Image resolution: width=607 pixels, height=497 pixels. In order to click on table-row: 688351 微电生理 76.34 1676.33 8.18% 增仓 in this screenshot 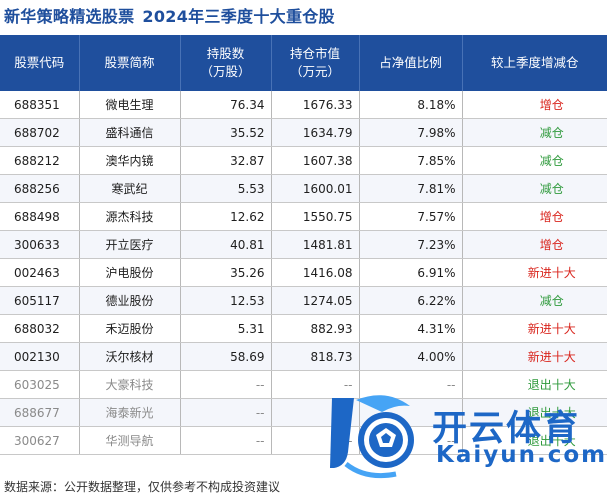, I will do `click(303, 105)`.